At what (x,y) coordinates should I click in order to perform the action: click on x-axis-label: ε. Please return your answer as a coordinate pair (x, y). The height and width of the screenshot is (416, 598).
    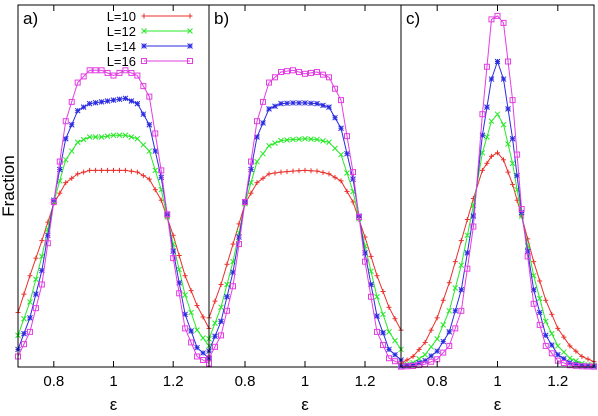
    Looking at the image, I should click on (305, 404).